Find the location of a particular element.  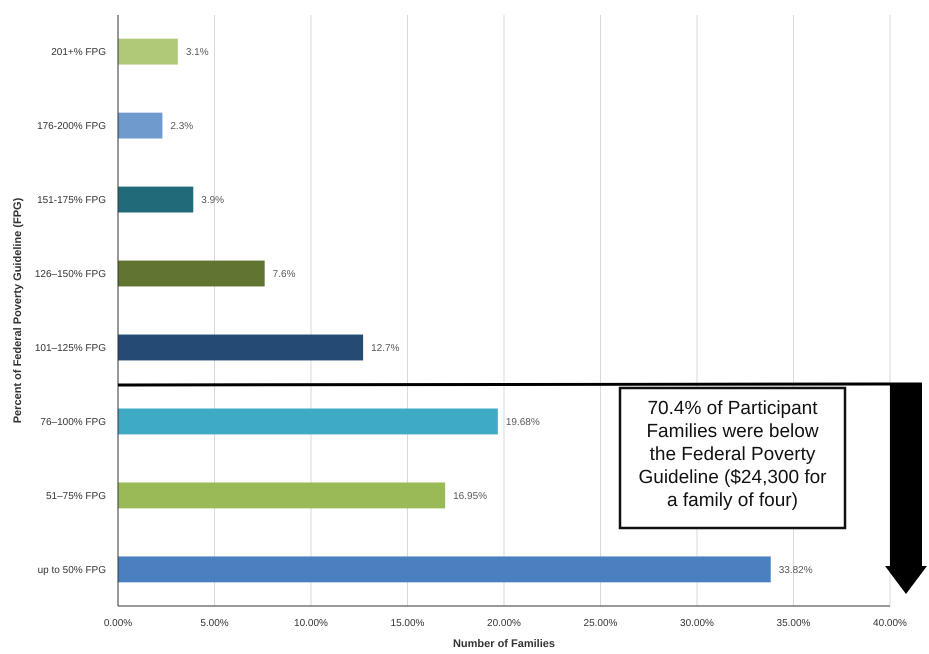

data-label: 3.9% is located at coordinates (212, 200).